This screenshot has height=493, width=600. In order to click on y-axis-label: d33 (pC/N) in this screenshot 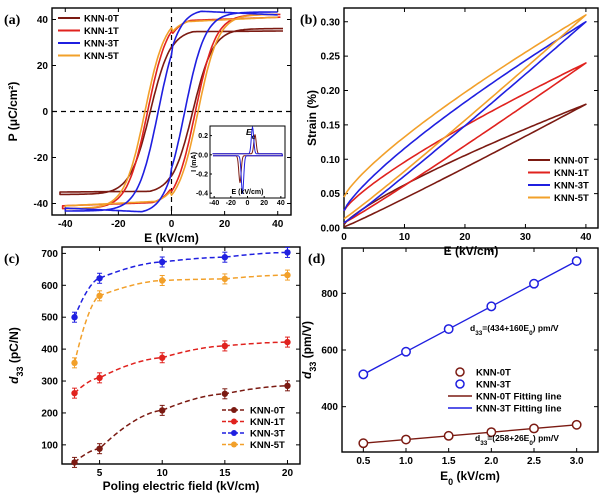, I will do `click(16, 355)`.